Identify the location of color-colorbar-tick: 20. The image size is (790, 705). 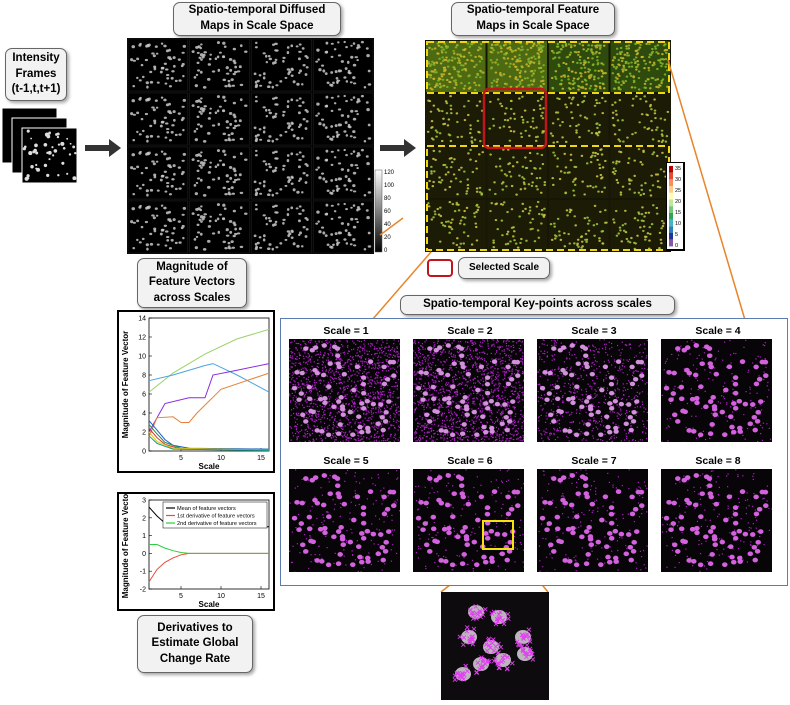
(678, 202).